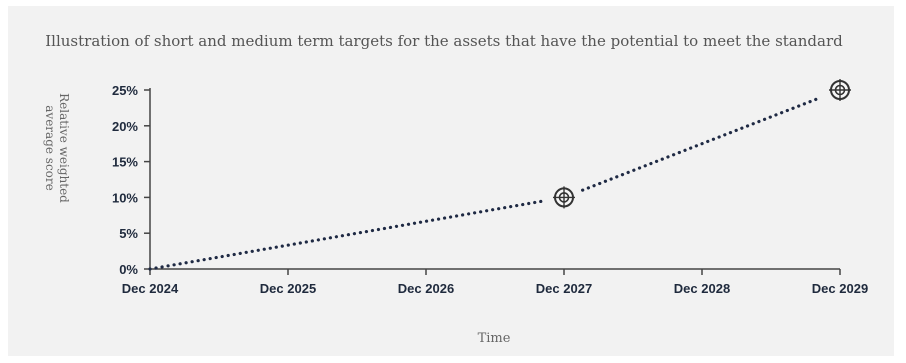  What do you see at coordinates (128, 233) in the screenshot?
I see `y-tick-label: 5%` at bounding box center [128, 233].